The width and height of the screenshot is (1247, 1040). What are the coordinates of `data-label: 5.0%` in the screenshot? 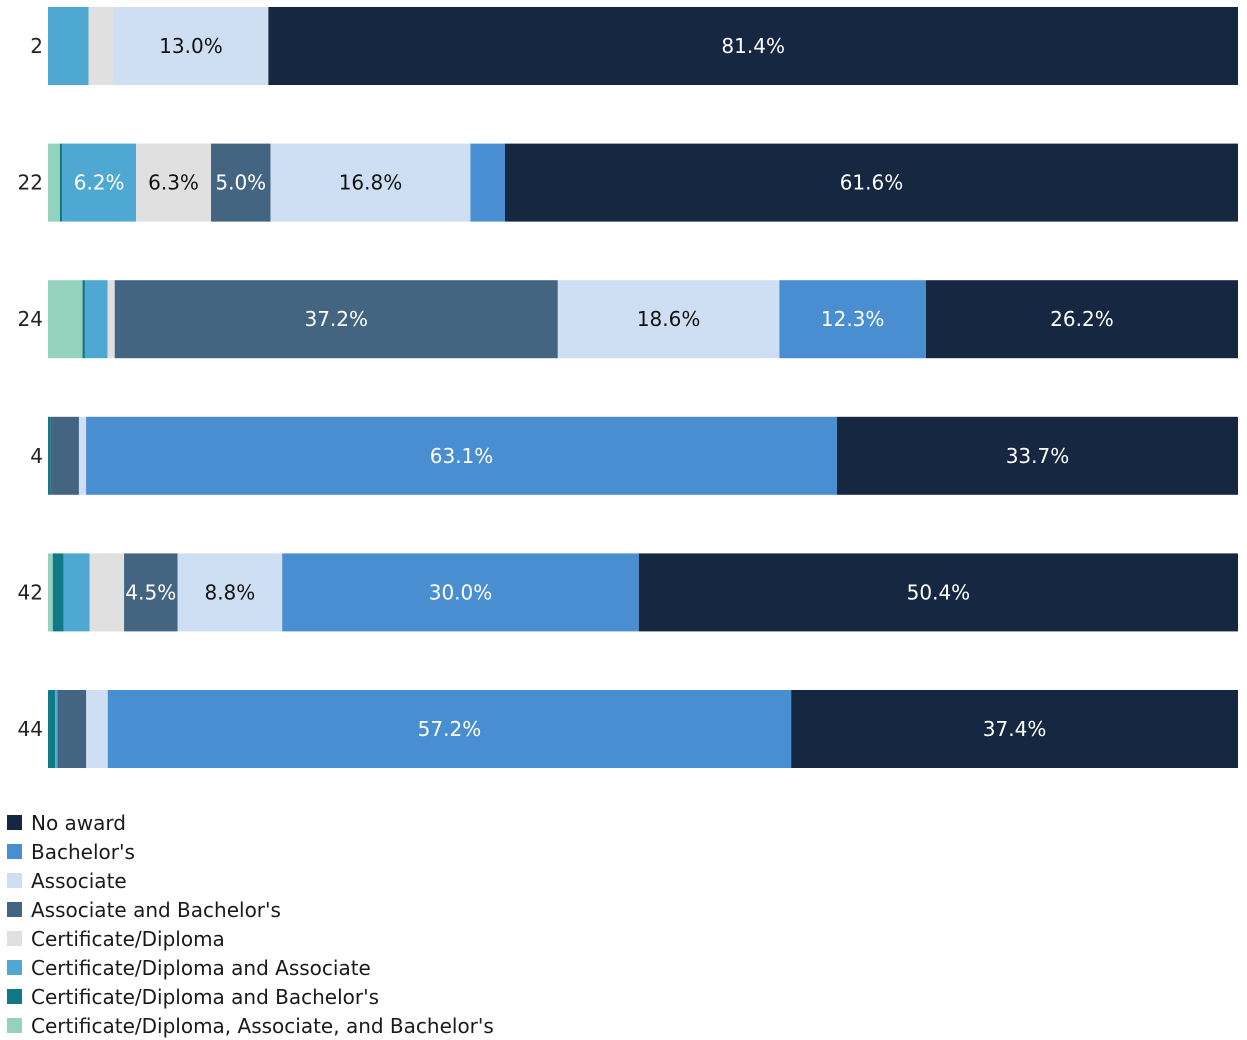 It's located at (240, 183).